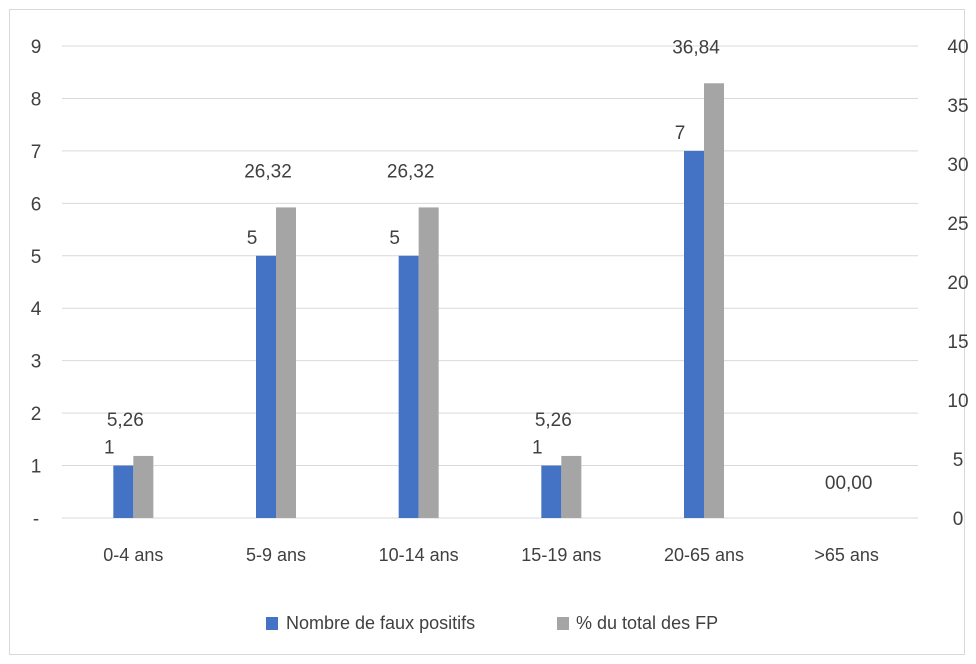 The height and width of the screenshot is (664, 976). I want to click on right-tick-label: 20, so click(957, 283).